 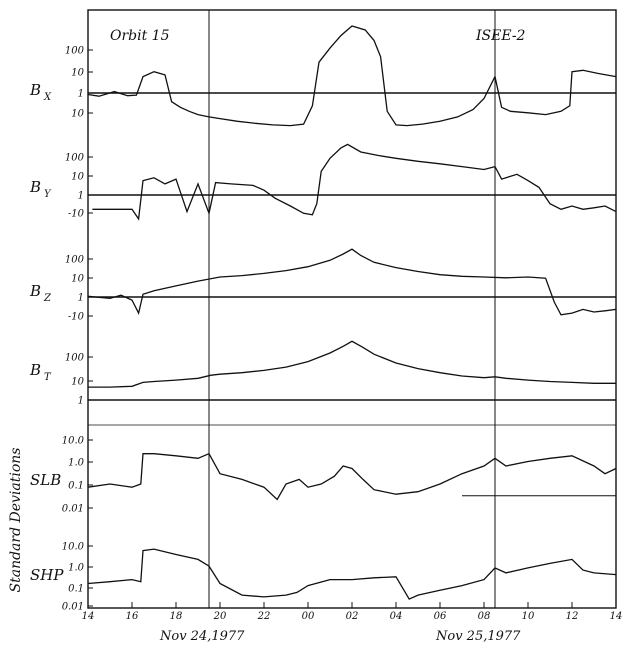 I want to click on x-axis-ticks-layer: 14 16 18 20 22 00 02 04 06 08 10 12 14, so click(x=352, y=612).